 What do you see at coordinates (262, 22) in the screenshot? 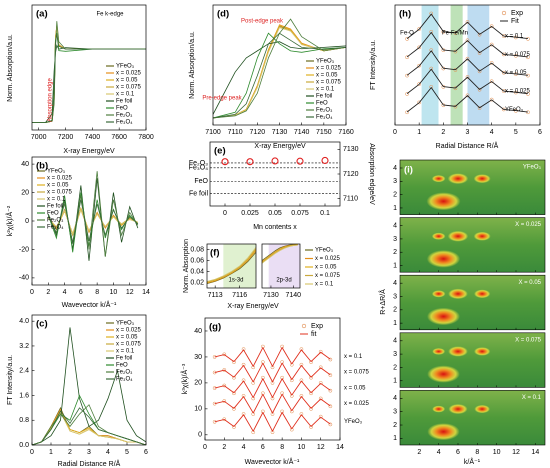
I see `annotation: Post-edge peak` at bounding box center [262, 22].